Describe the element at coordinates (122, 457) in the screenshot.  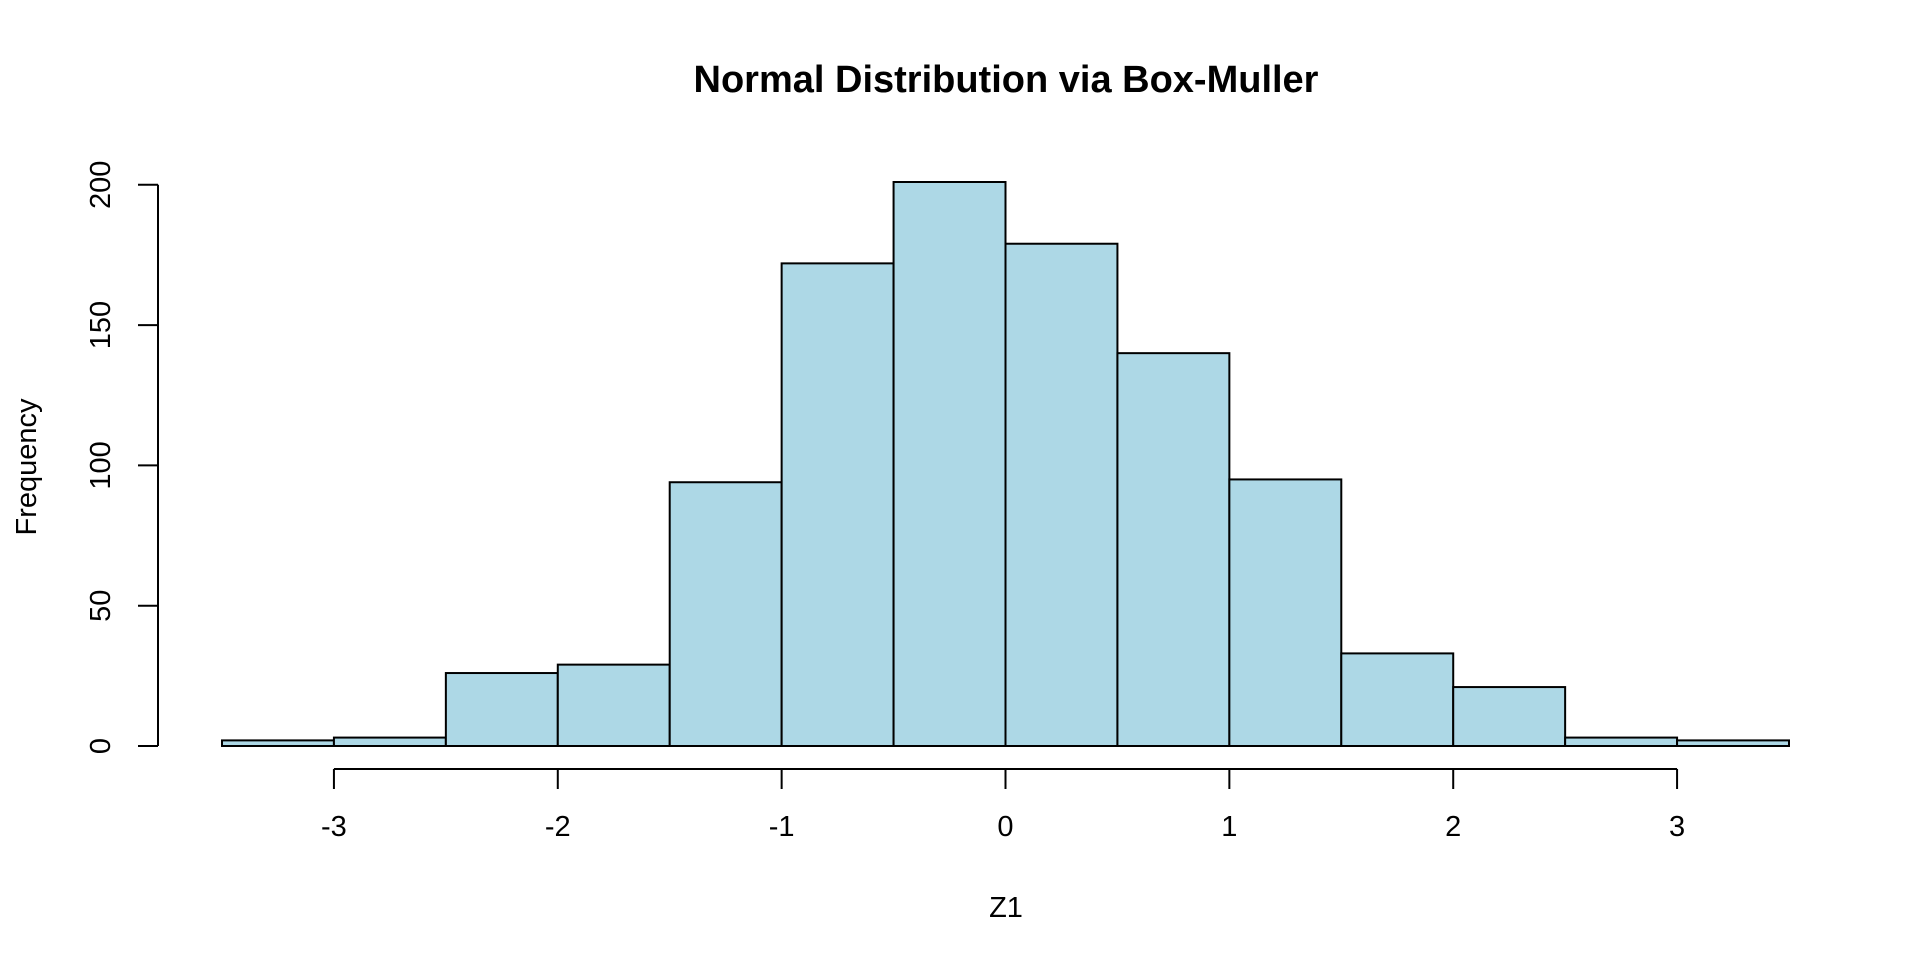
I see `y-axis: 0 50 100 150 200` at that location.